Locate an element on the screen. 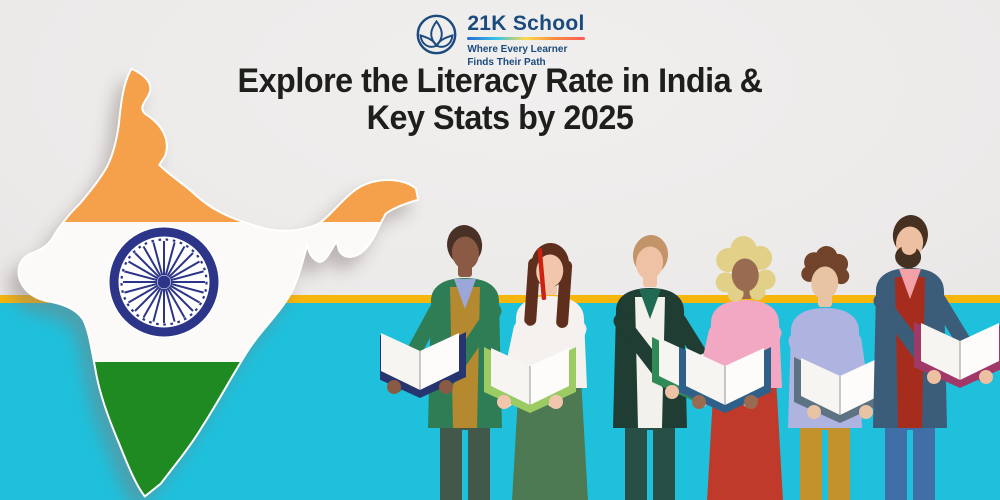  flag-band-green is located at coordinates (218, 428).